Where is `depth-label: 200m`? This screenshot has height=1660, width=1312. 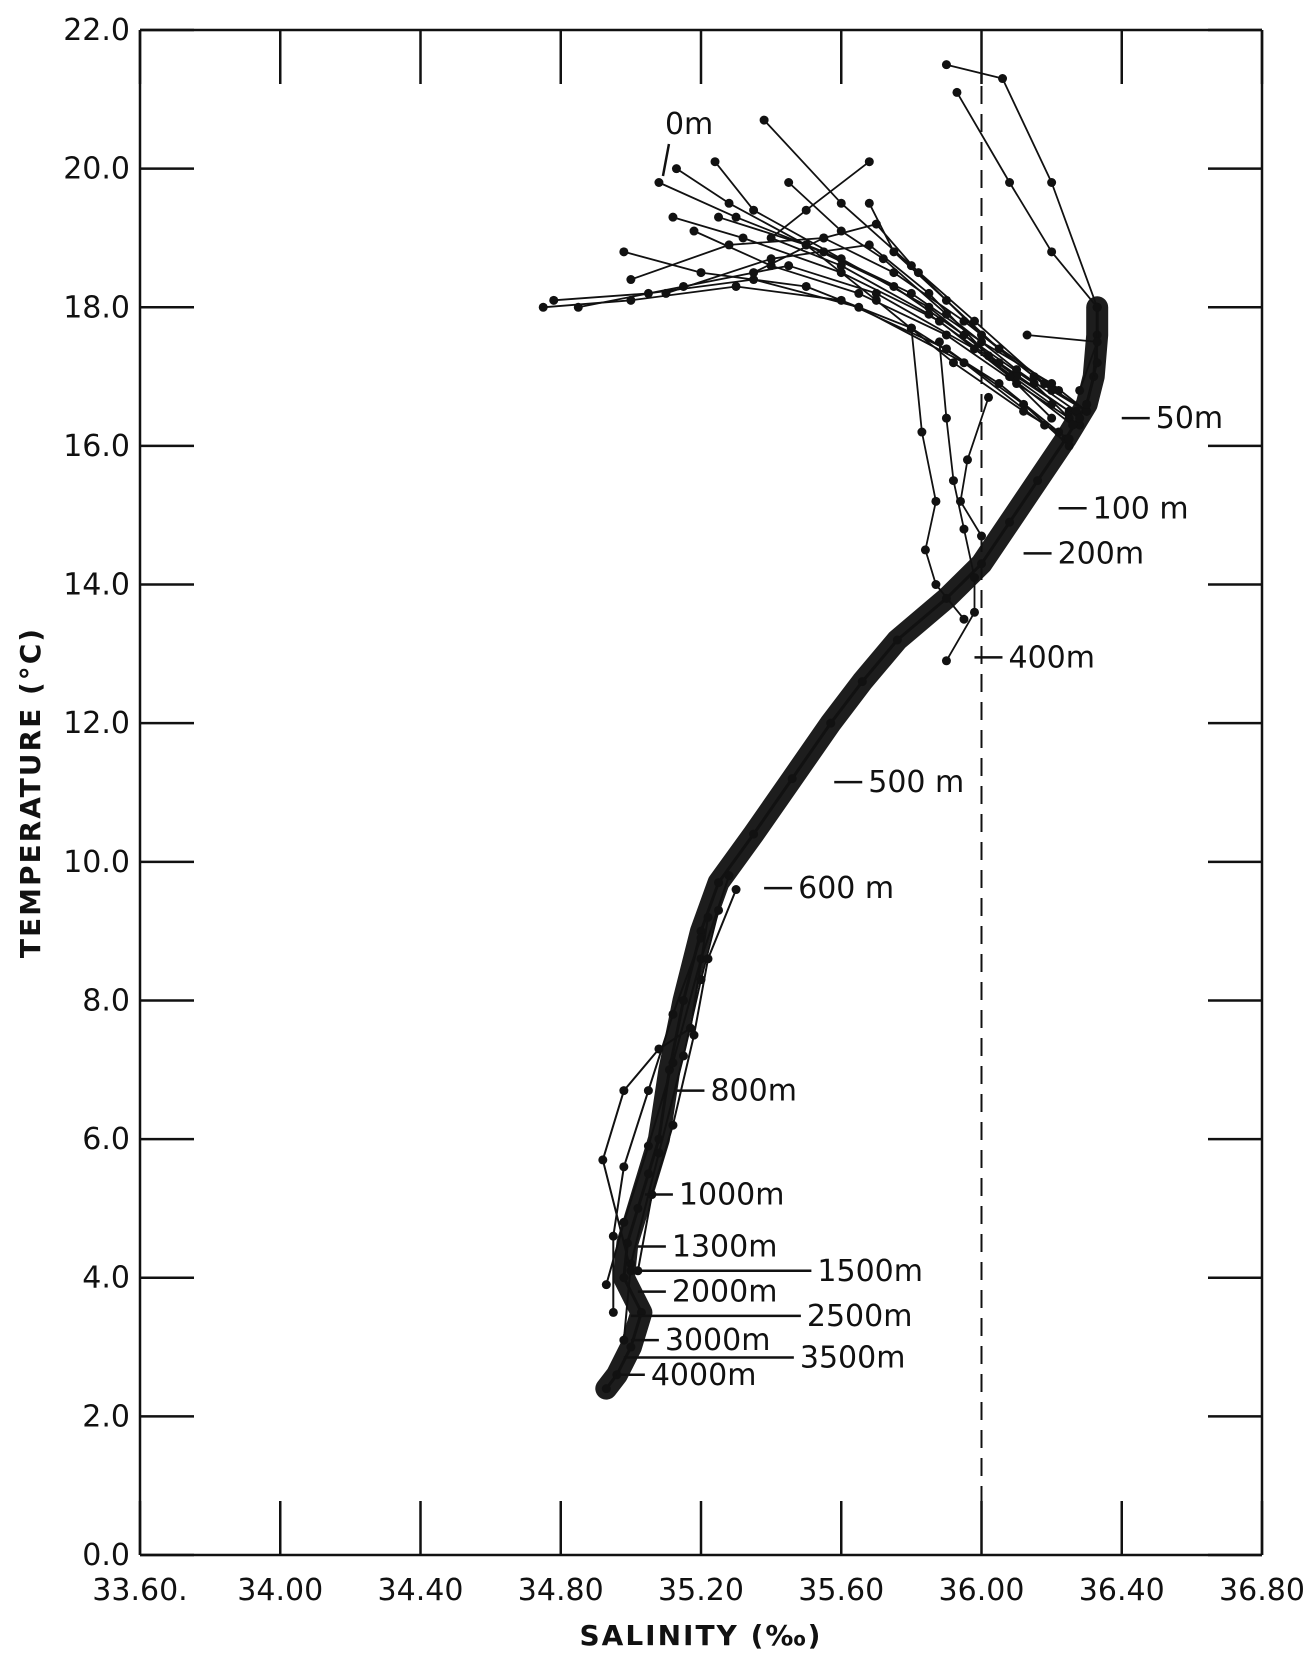
depth-label: 200m is located at coordinates (1101, 553).